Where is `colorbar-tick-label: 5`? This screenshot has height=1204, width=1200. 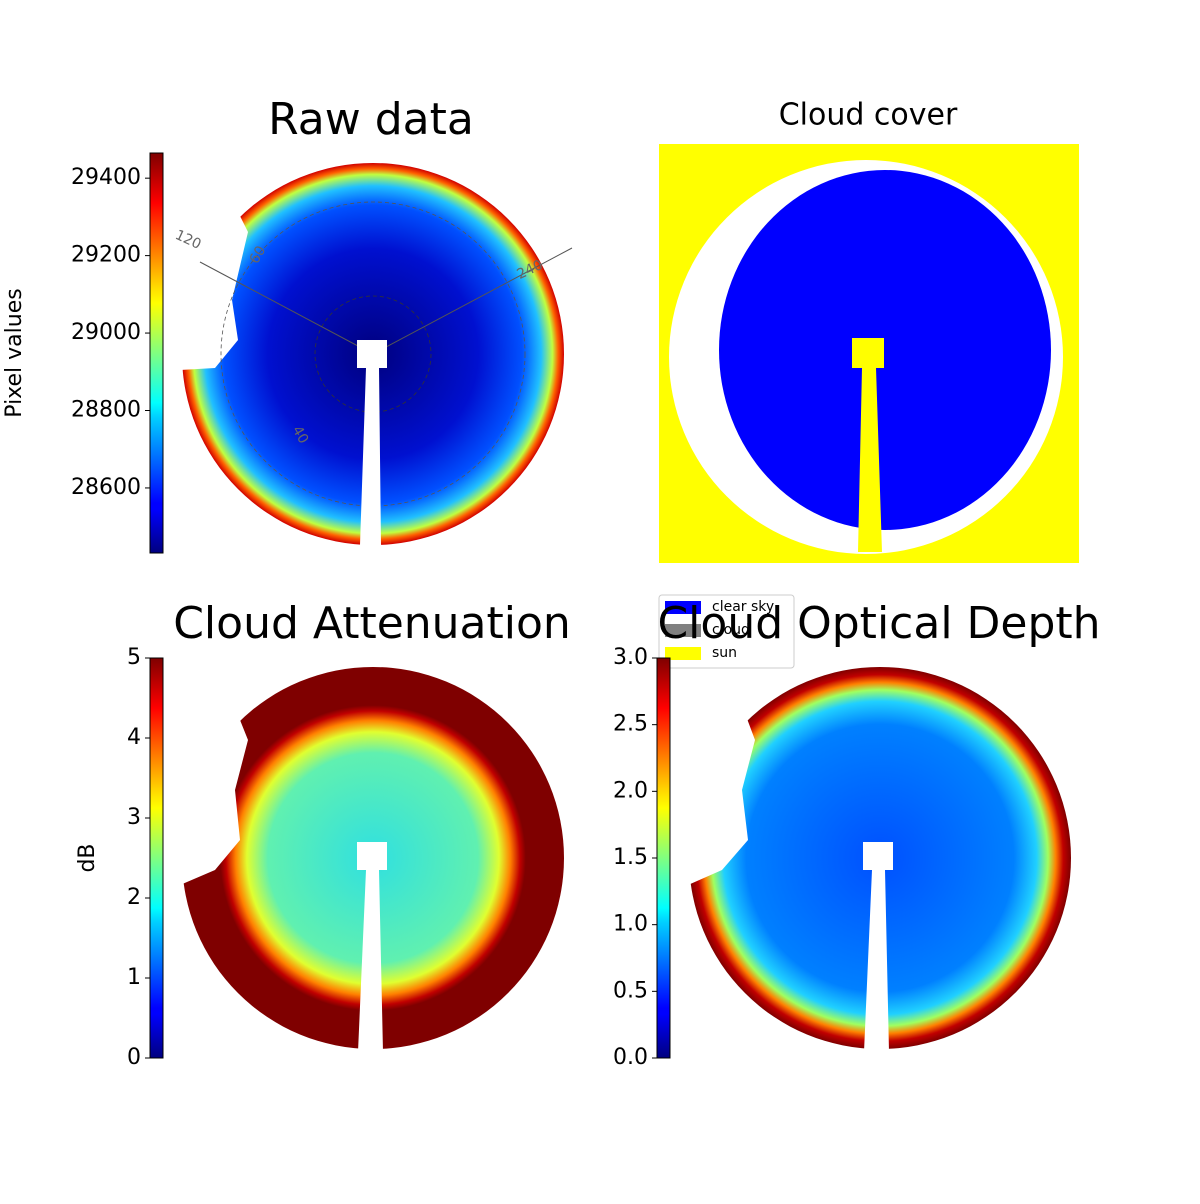 colorbar-tick-label: 5 is located at coordinates (134, 657).